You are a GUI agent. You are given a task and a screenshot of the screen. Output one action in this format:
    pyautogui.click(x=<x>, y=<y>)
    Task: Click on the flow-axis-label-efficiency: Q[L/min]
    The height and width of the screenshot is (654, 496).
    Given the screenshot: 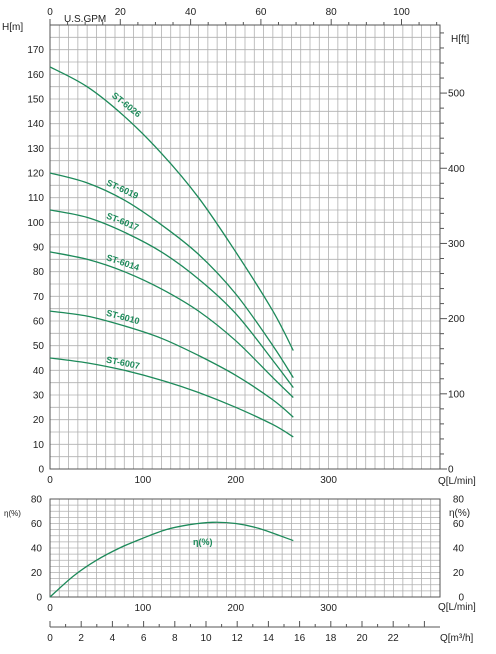 What is the action you would take?
    pyautogui.click(x=457, y=607)
    